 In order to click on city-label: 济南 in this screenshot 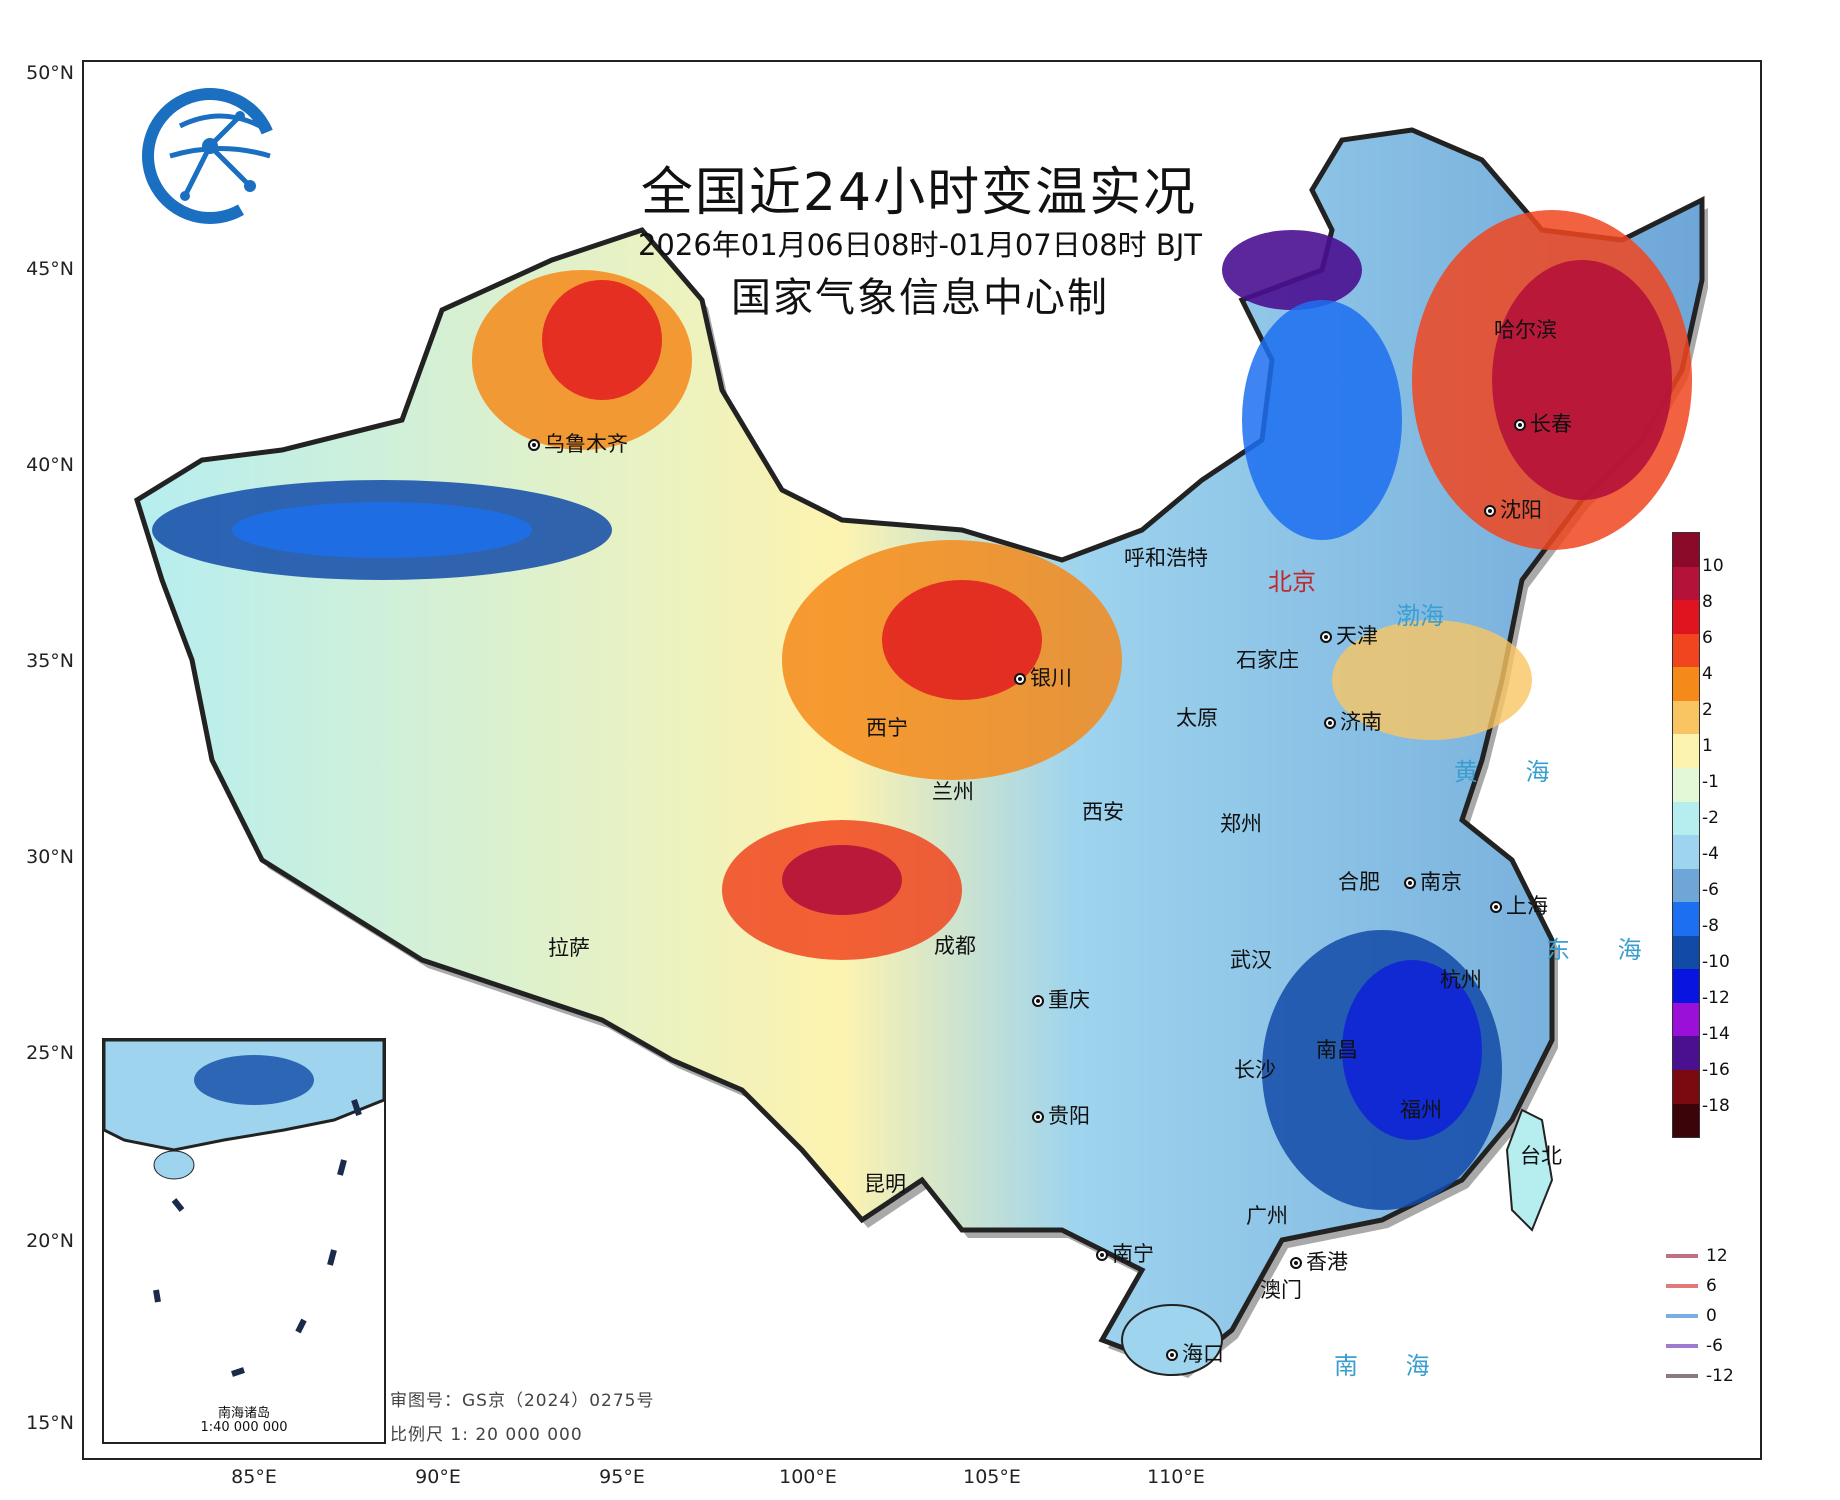, I will do `click(1353, 721)`.